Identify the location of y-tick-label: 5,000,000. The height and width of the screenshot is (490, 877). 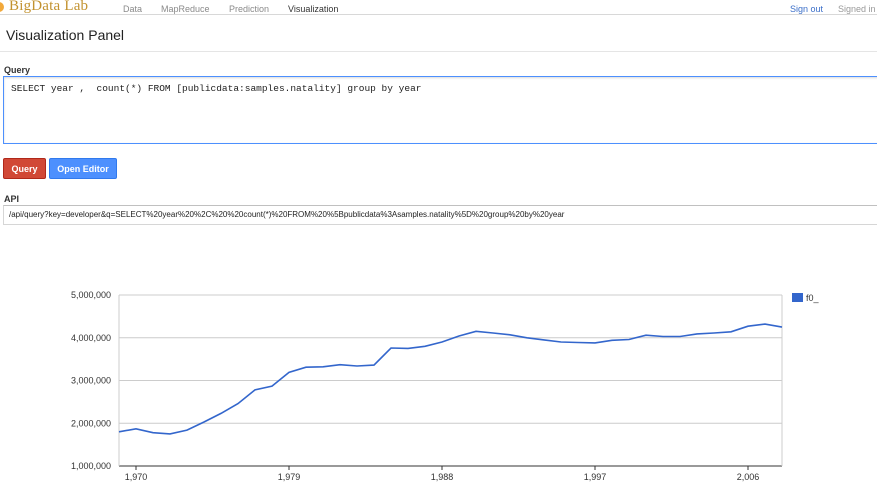
(91, 295).